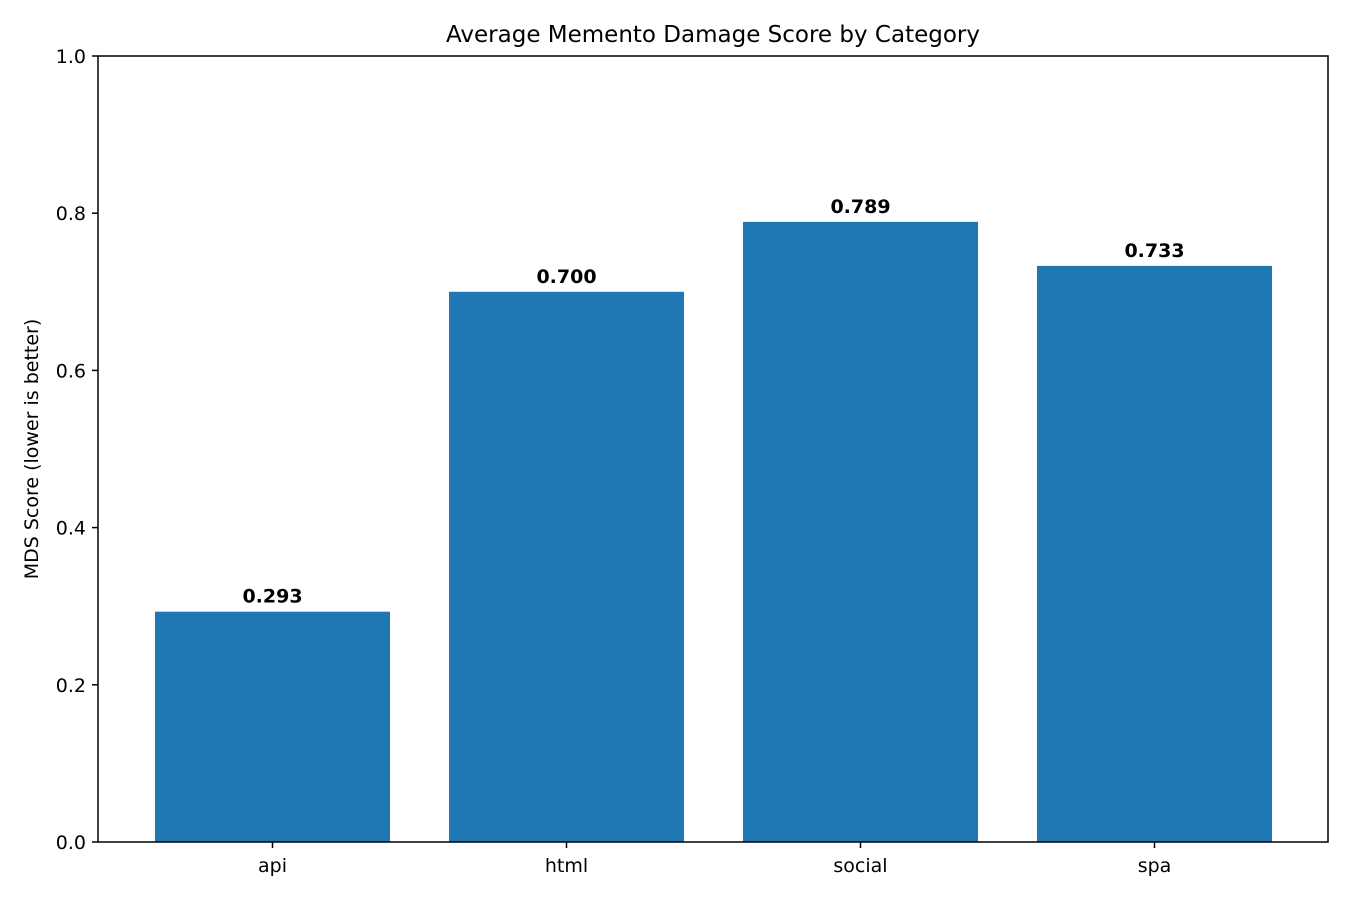 This screenshot has width=1350, height=900. Describe the element at coordinates (272, 597) in the screenshot. I see `value-label-api: 0.293` at that location.